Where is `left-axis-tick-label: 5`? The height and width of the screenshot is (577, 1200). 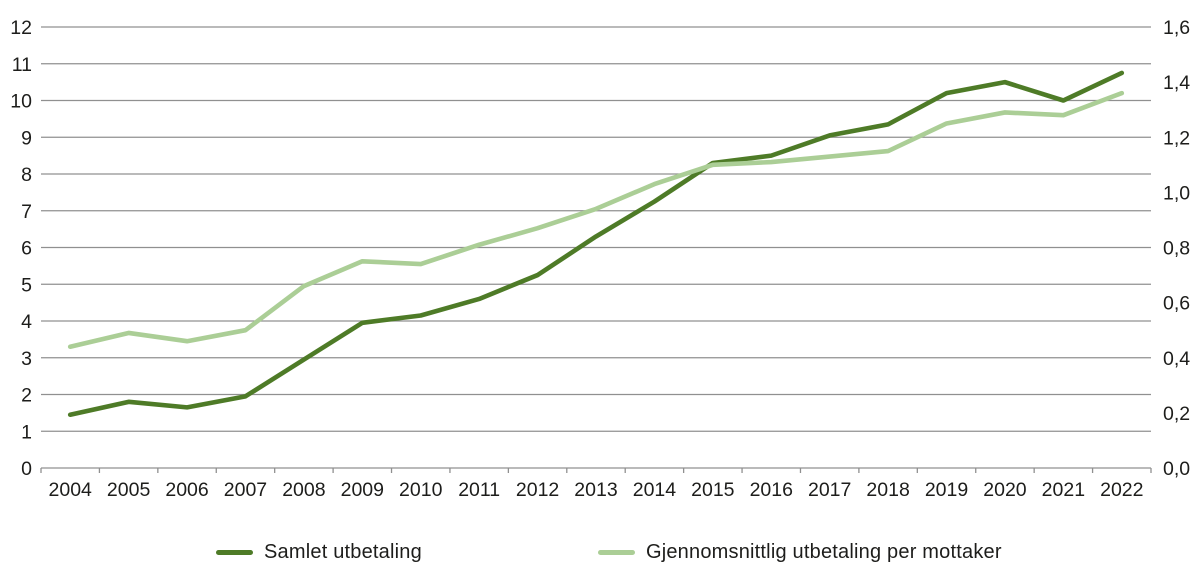 left-axis-tick-label: 5 is located at coordinates (26, 285).